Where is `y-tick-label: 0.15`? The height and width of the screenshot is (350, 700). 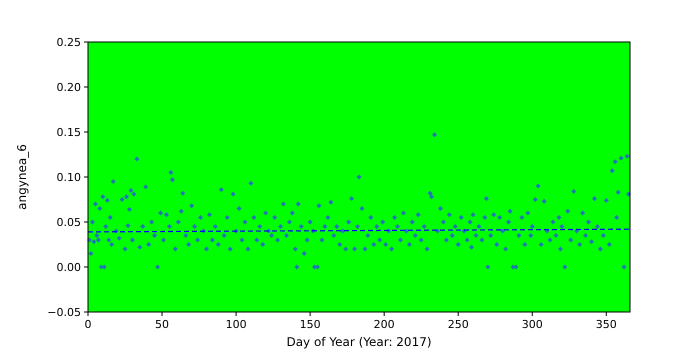
y-tick-label: 0.15 is located at coordinates (68, 132).